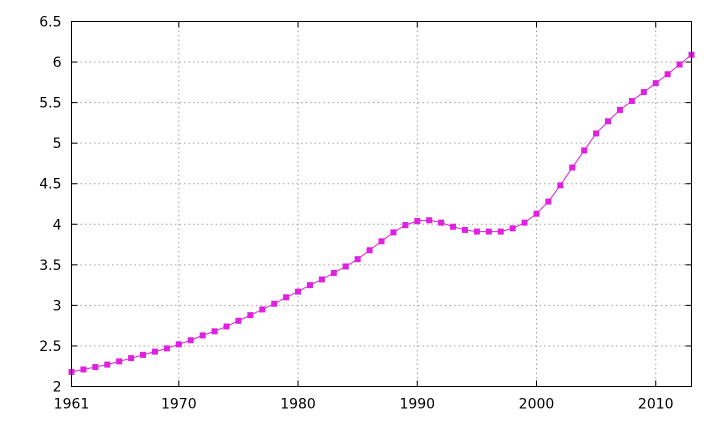 The width and height of the screenshot is (725, 426). Describe the element at coordinates (50, 347) in the screenshot. I see `y-tick-label: 2.5` at that location.